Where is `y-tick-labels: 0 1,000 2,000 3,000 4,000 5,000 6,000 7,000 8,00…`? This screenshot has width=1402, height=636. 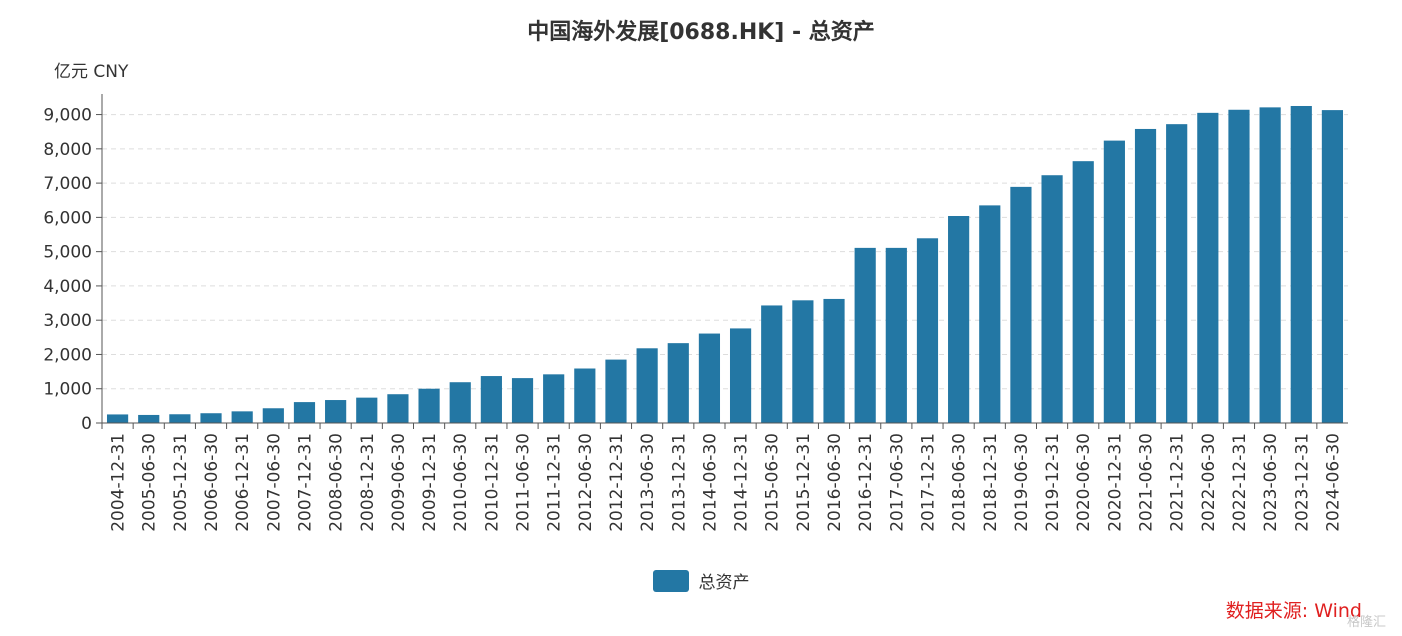 y-tick-labels: 0 1,000 2,000 3,000 4,000 5,000 6,000 7,000 8,00… is located at coordinates (72, 270).